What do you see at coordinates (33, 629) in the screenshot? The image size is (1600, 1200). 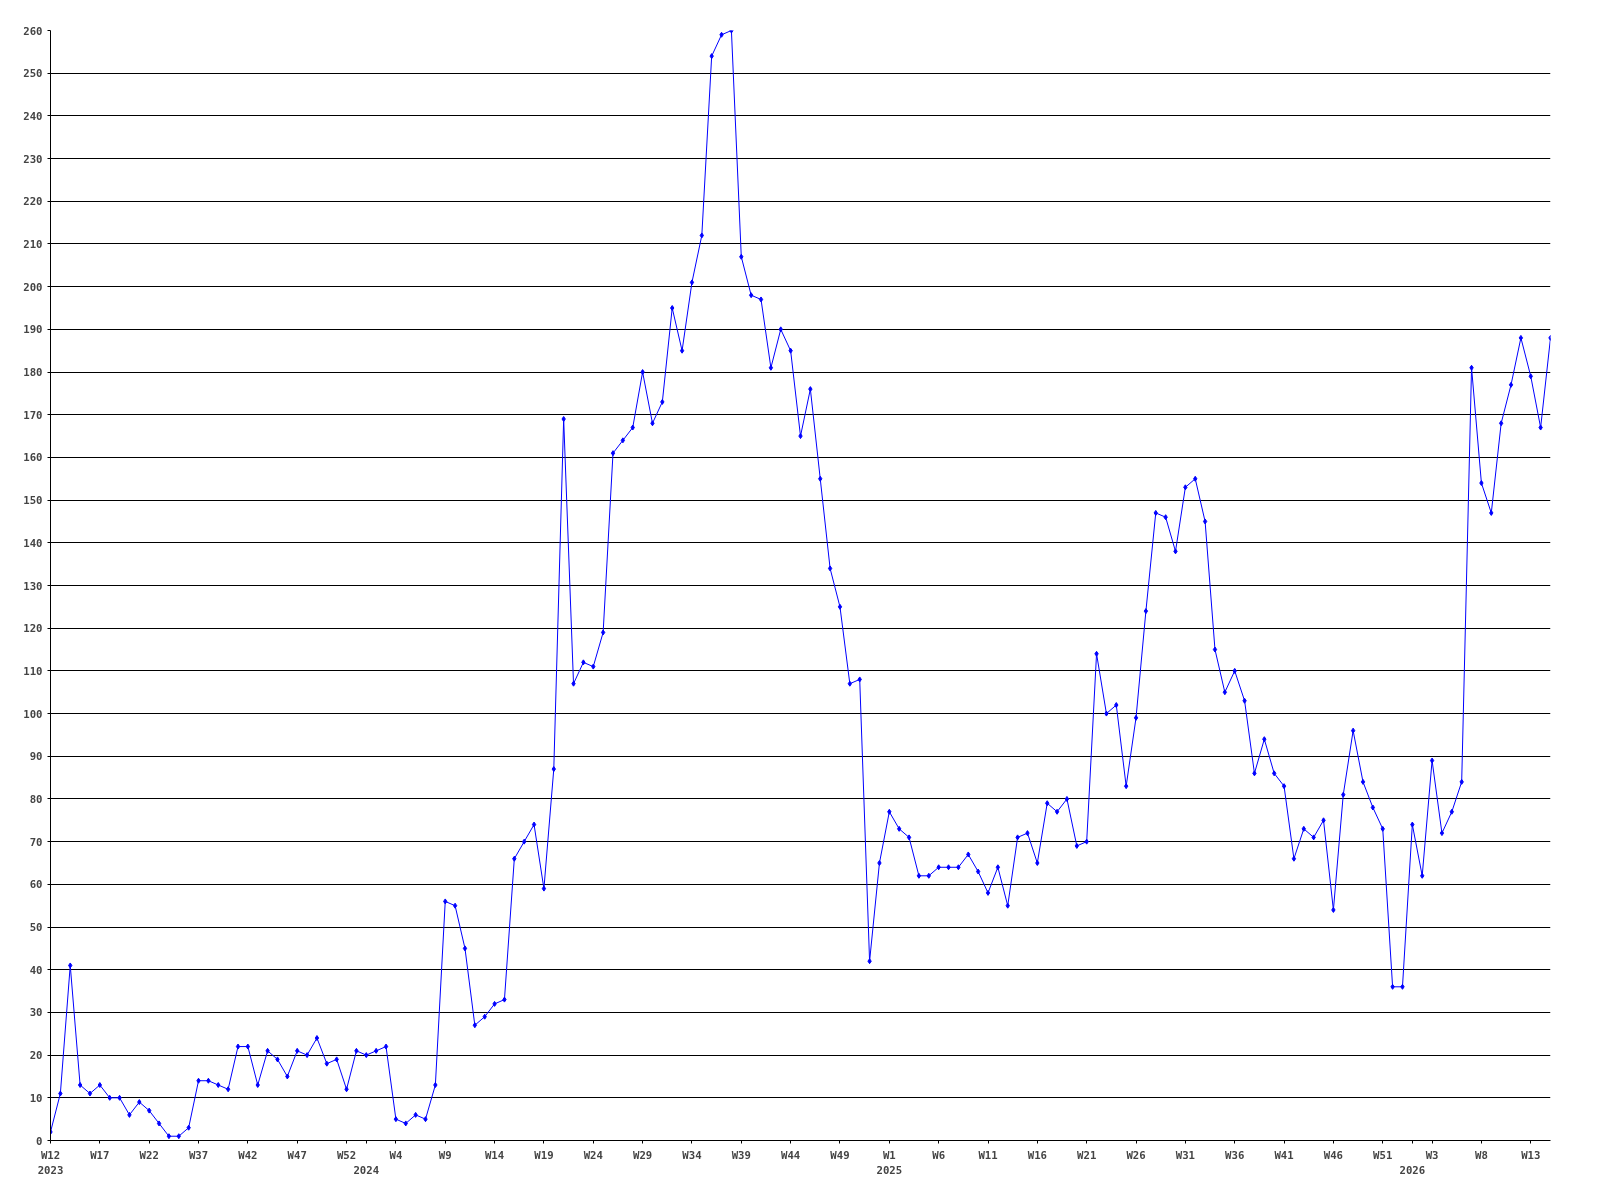 I see `y-tick-label: 120` at bounding box center [33, 629].